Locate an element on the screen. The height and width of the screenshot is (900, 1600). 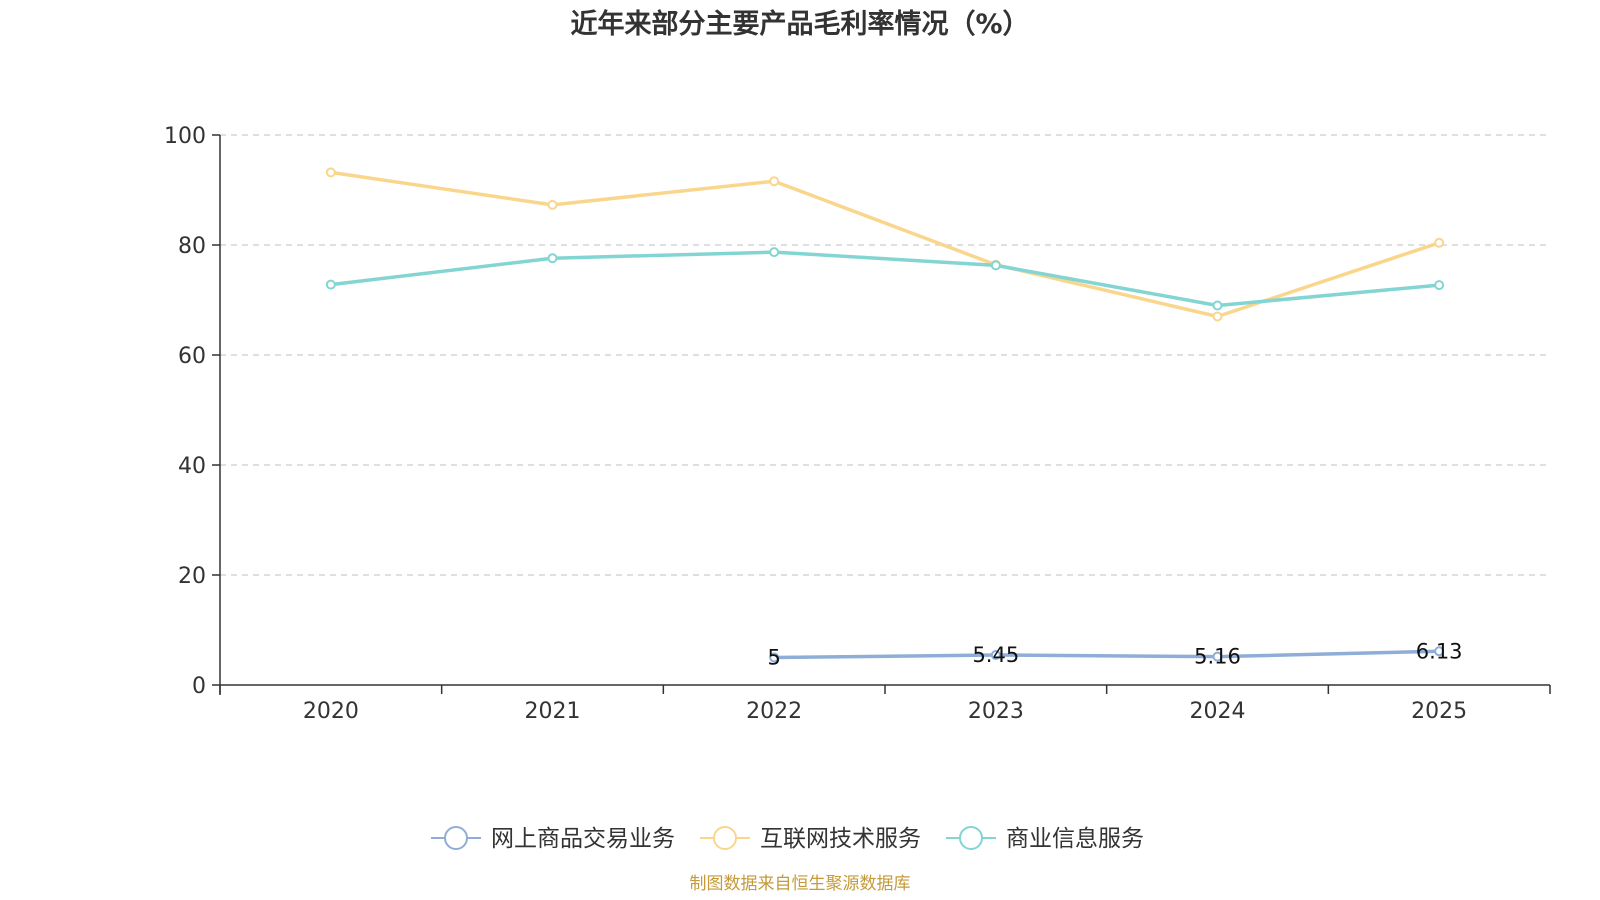
y-tick-label: 60 is located at coordinates (192, 356).